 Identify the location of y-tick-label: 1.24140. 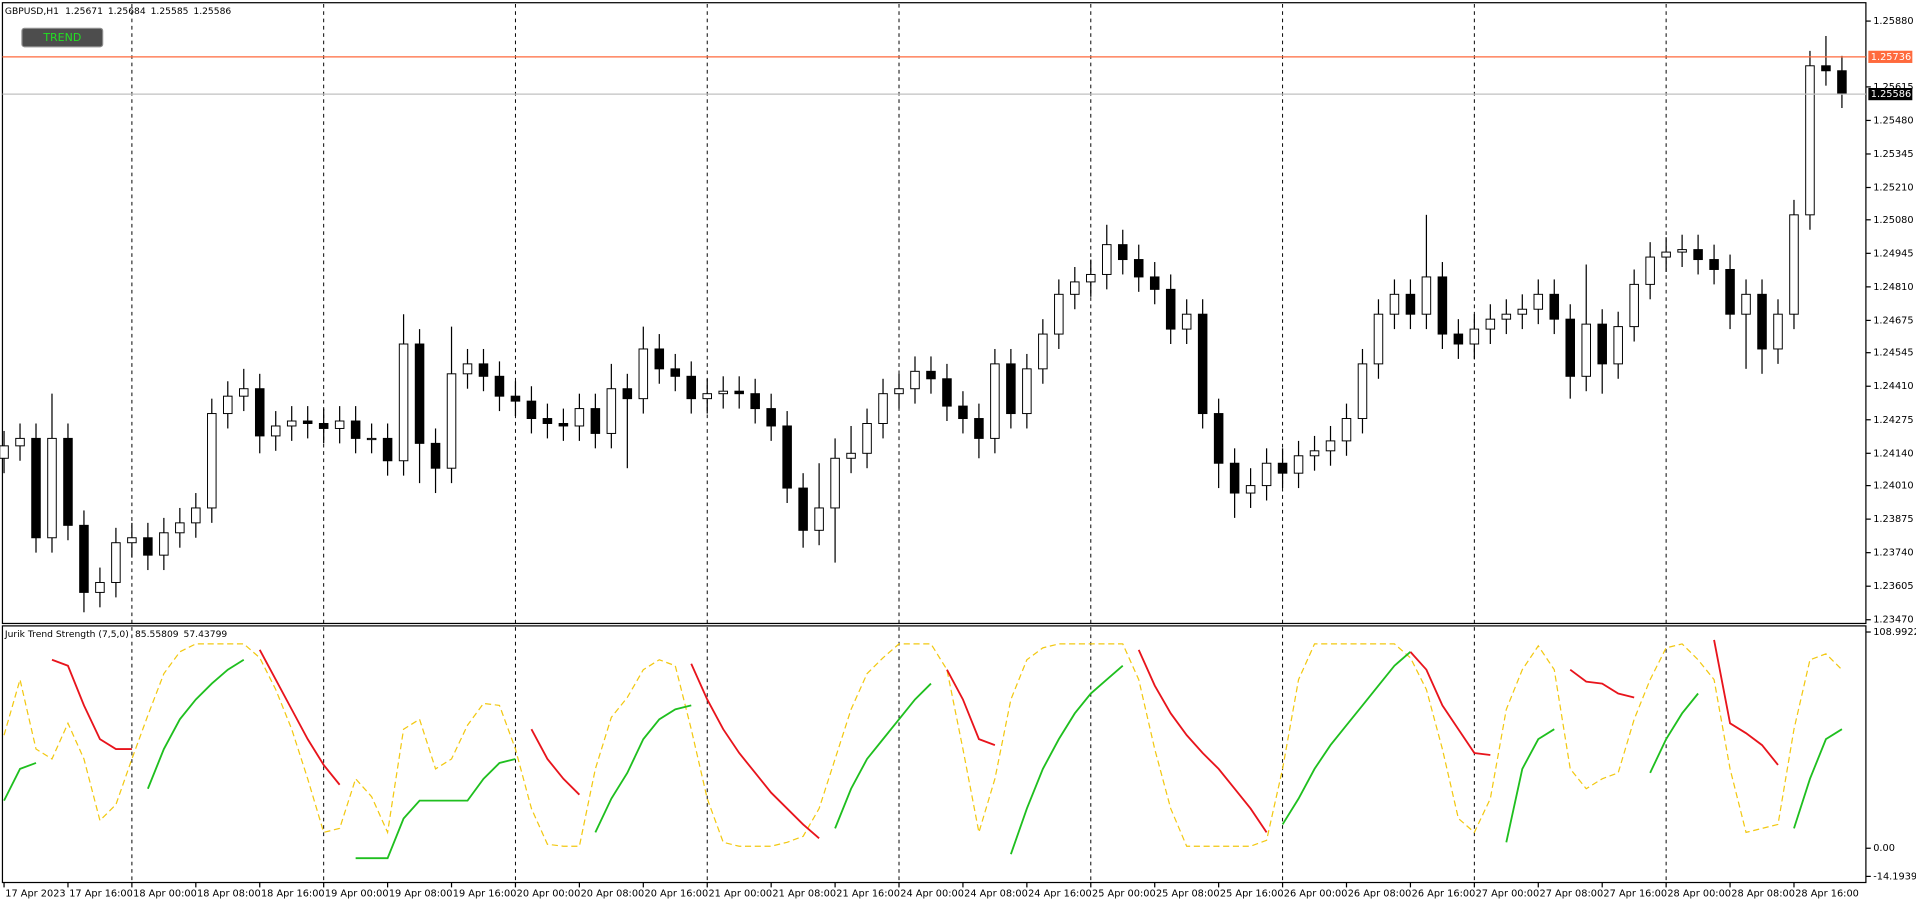
(1893, 453).